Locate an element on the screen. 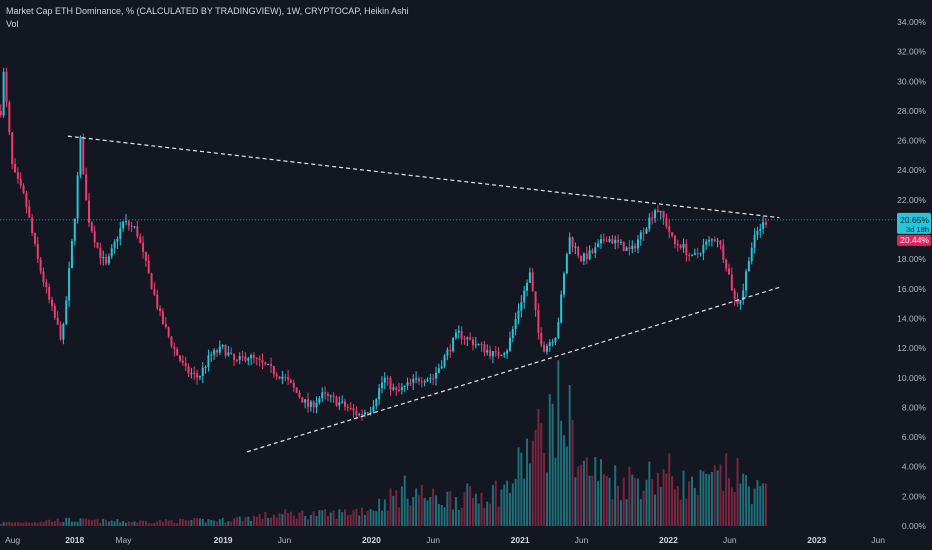  x-tick-label: 2020 is located at coordinates (371, 540).